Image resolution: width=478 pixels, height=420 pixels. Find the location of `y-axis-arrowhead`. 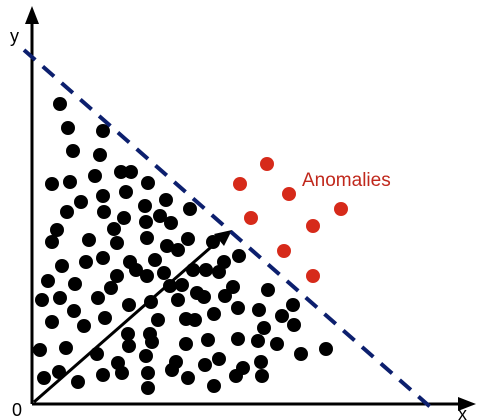

y-axis-arrowhead is located at coordinates (32, 15).